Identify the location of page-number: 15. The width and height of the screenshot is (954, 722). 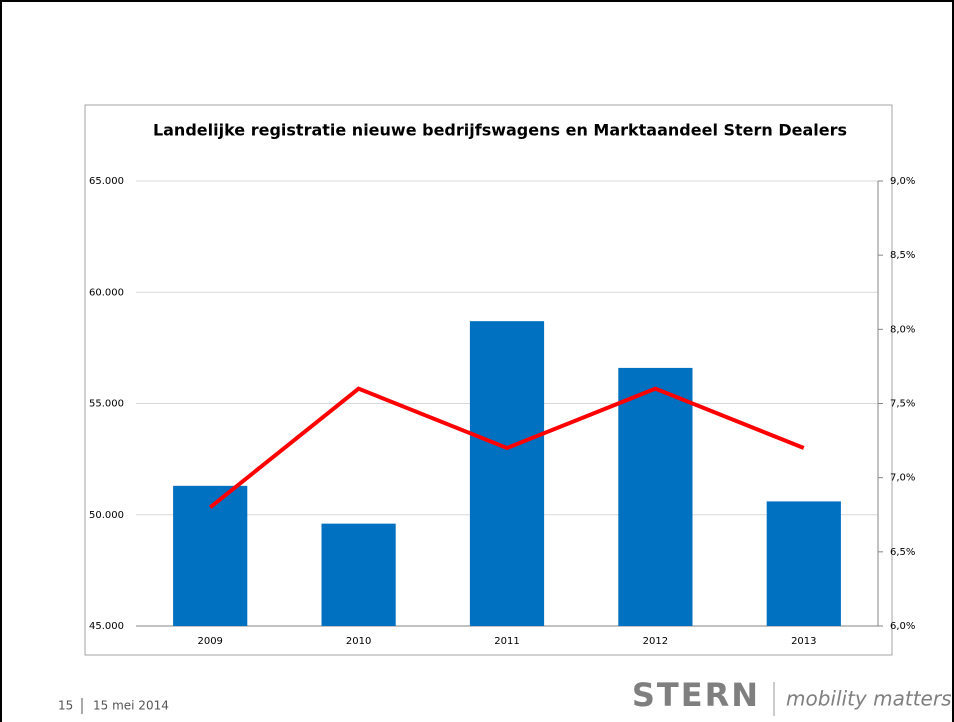
(65, 706).